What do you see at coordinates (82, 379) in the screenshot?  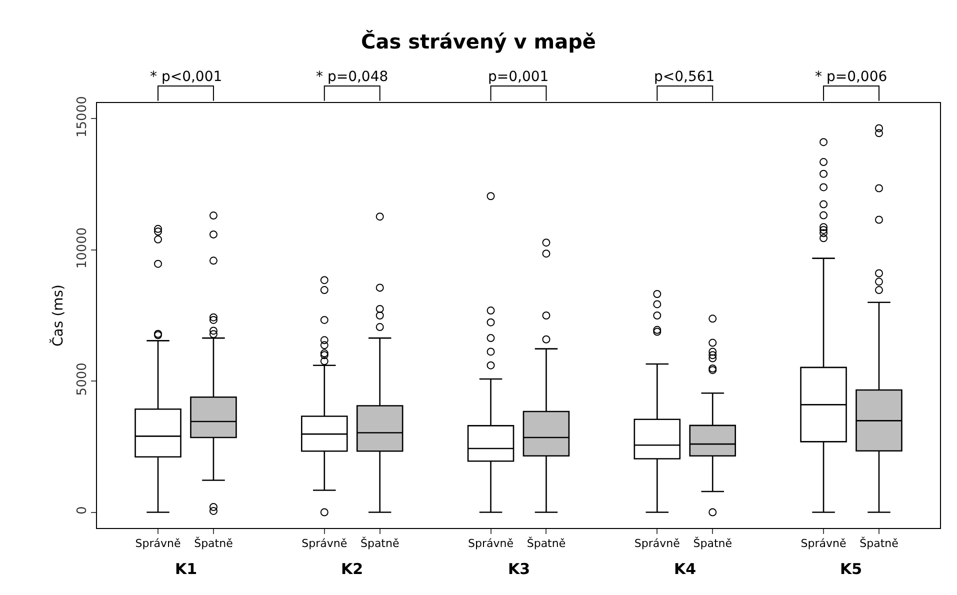 I see `y-tick-label: 5000` at bounding box center [82, 379].